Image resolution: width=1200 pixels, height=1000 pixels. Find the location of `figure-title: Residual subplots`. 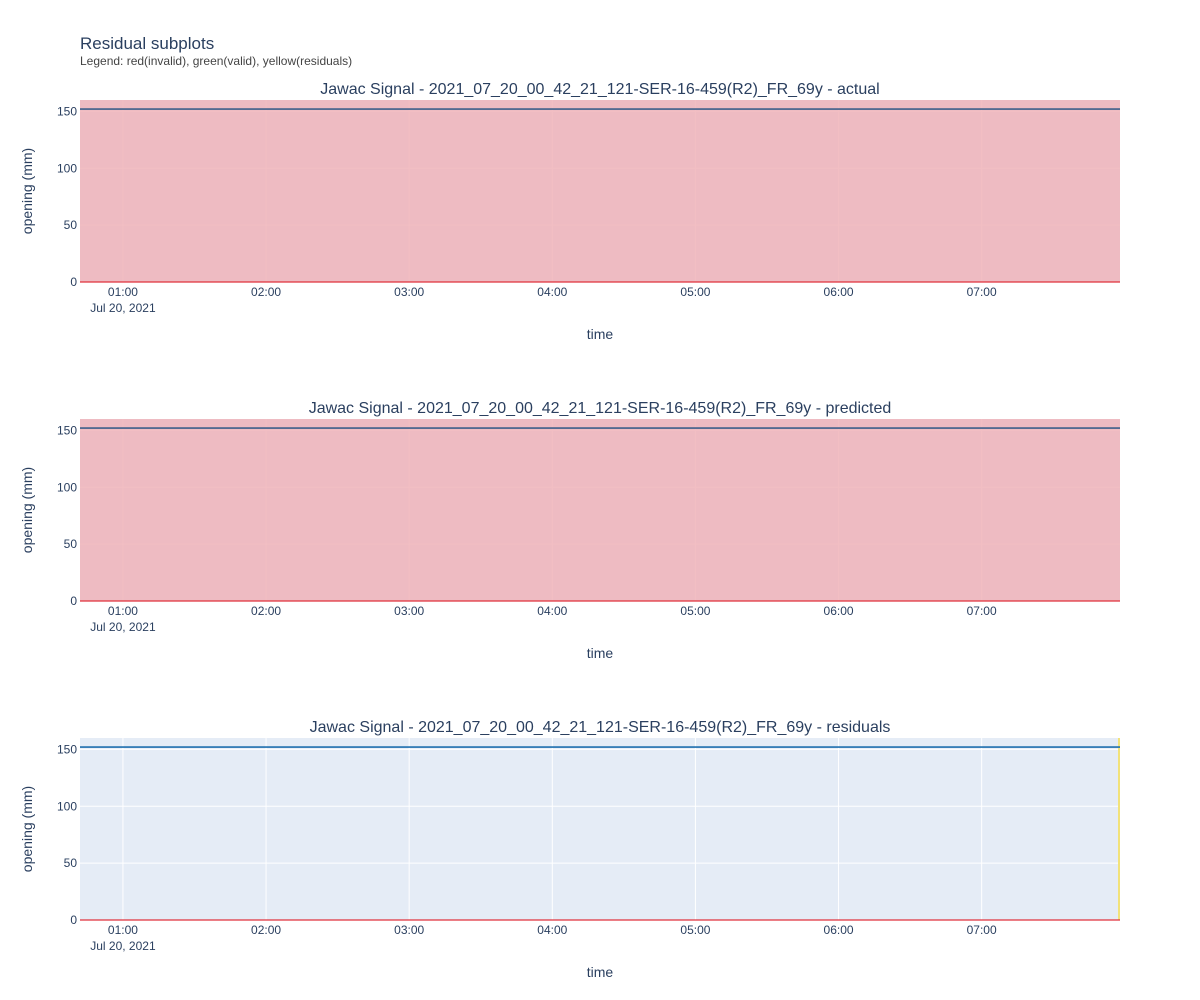

figure-title: Residual subplots is located at coordinates (147, 43).